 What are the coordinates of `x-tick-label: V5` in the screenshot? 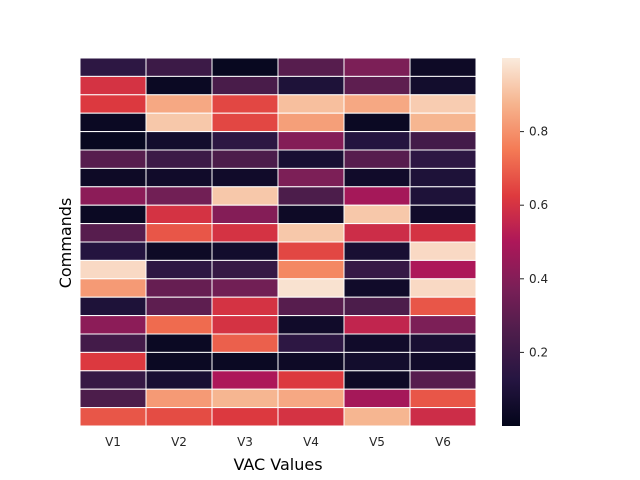 It's located at (377, 442).